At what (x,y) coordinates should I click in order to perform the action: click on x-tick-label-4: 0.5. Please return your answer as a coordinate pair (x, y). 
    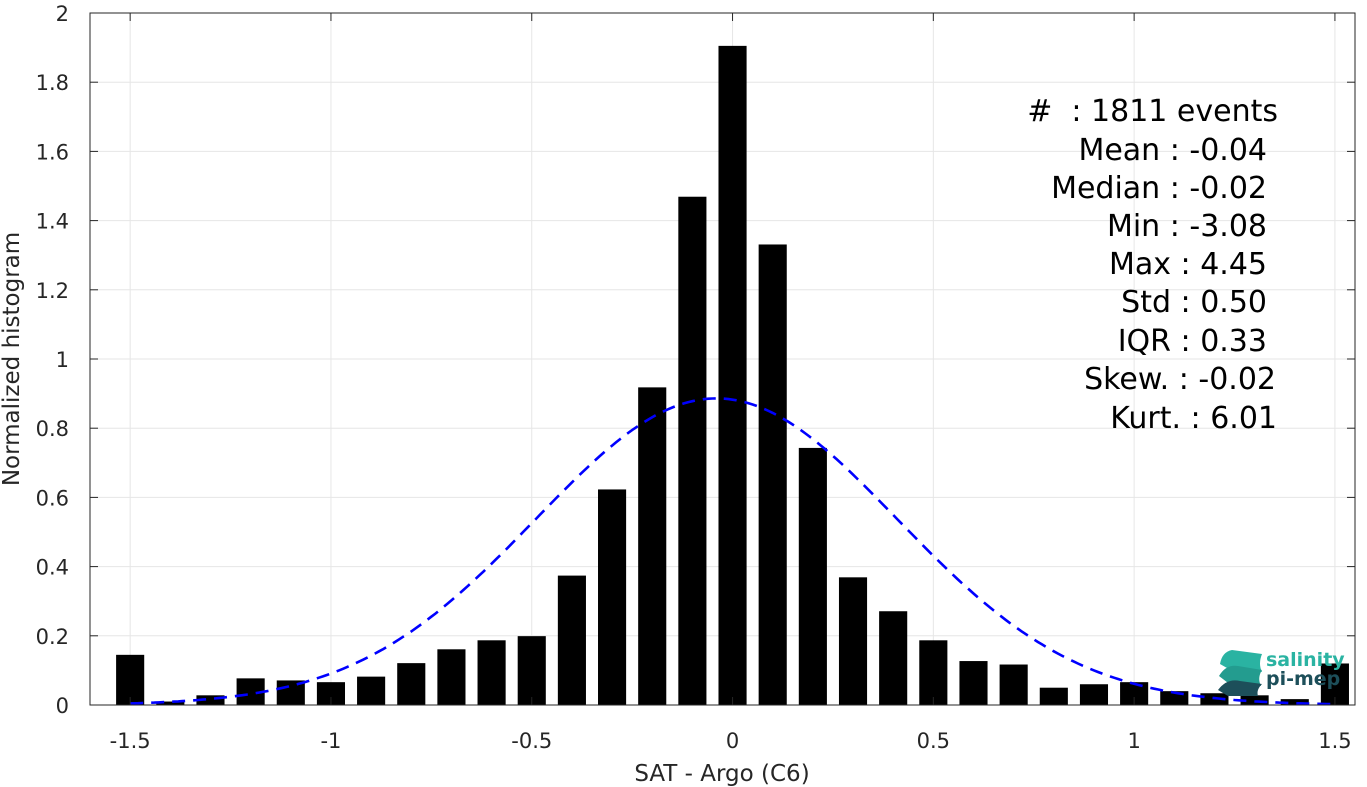
    Looking at the image, I should click on (933, 741).